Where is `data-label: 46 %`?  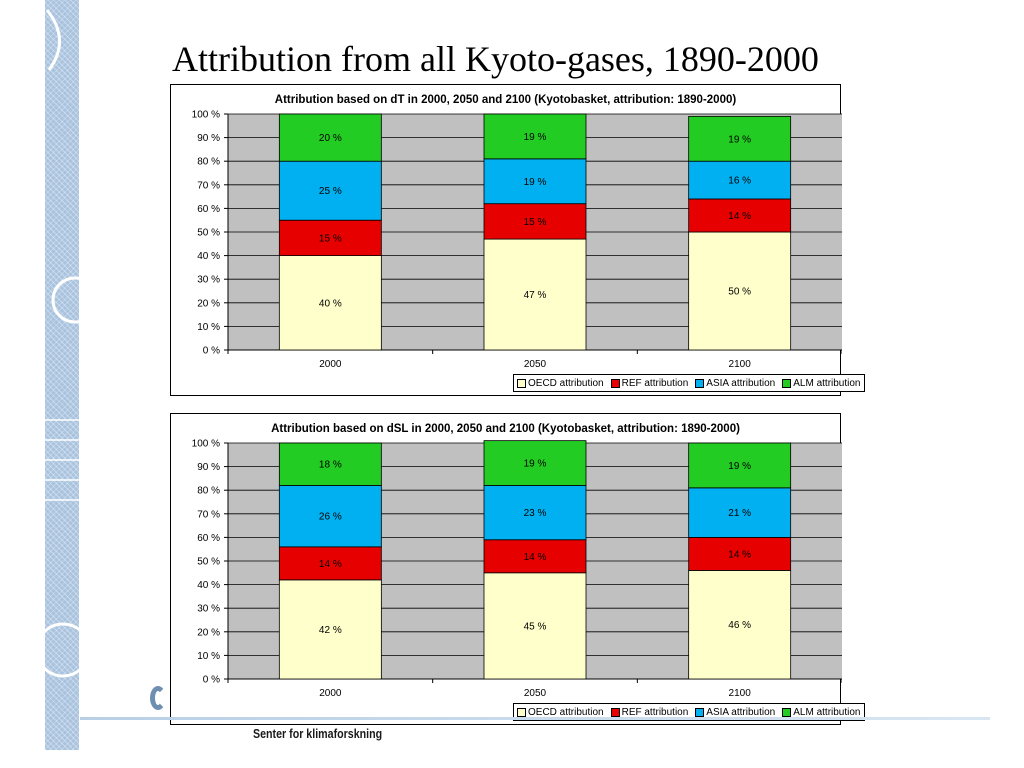 data-label: 46 % is located at coordinates (739, 625).